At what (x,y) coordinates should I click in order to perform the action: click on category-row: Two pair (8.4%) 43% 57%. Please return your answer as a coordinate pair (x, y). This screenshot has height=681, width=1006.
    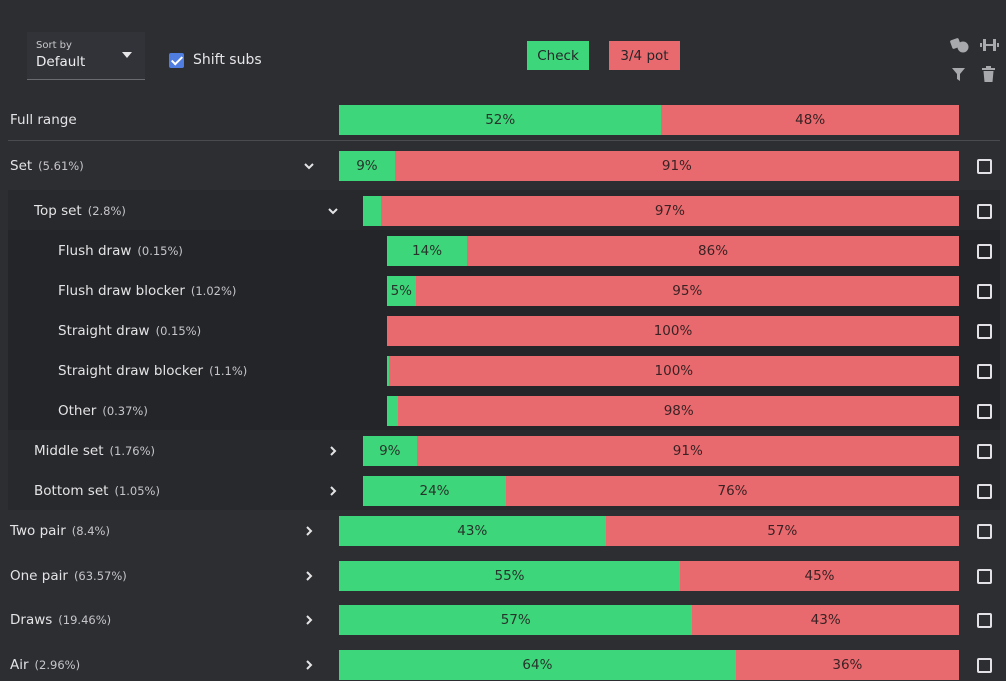
    Looking at the image, I should click on (503, 531).